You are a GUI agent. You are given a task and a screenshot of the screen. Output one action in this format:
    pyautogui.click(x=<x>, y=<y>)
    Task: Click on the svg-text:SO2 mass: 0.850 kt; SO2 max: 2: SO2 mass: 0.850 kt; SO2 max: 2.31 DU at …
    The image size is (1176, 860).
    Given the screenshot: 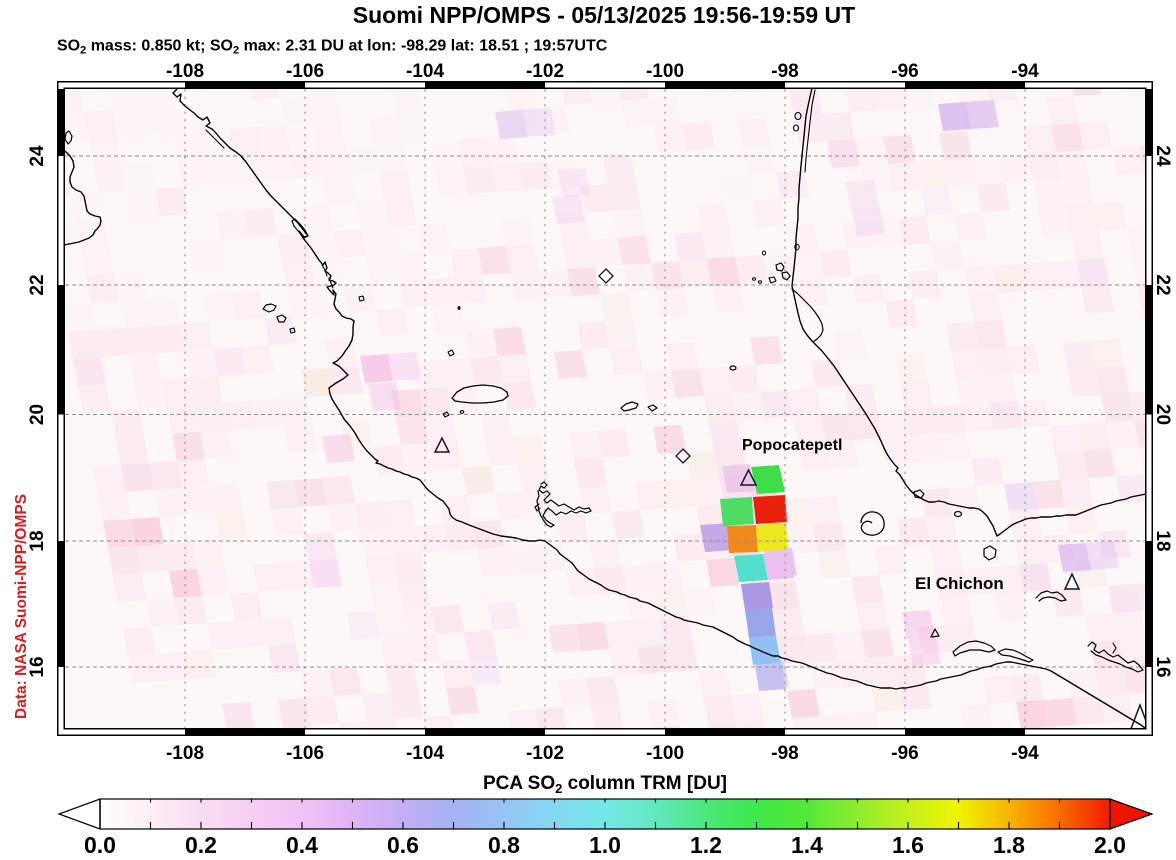 What is the action you would take?
    pyautogui.click(x=332, y=47)
    